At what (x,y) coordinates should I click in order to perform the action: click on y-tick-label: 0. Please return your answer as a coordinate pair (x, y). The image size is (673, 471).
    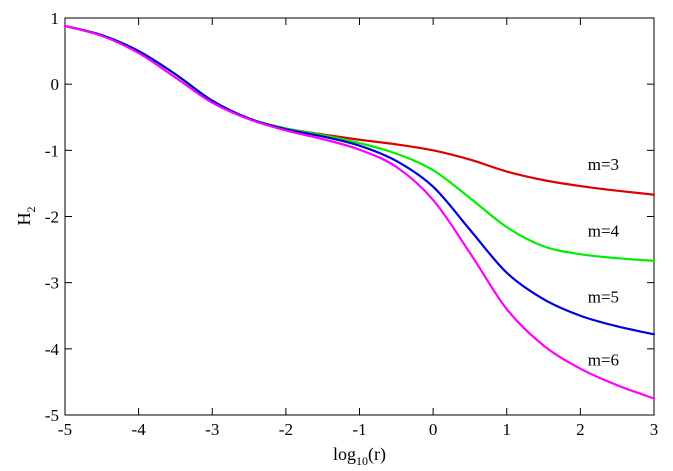
    Looking at the image, I should click on (55, 84).